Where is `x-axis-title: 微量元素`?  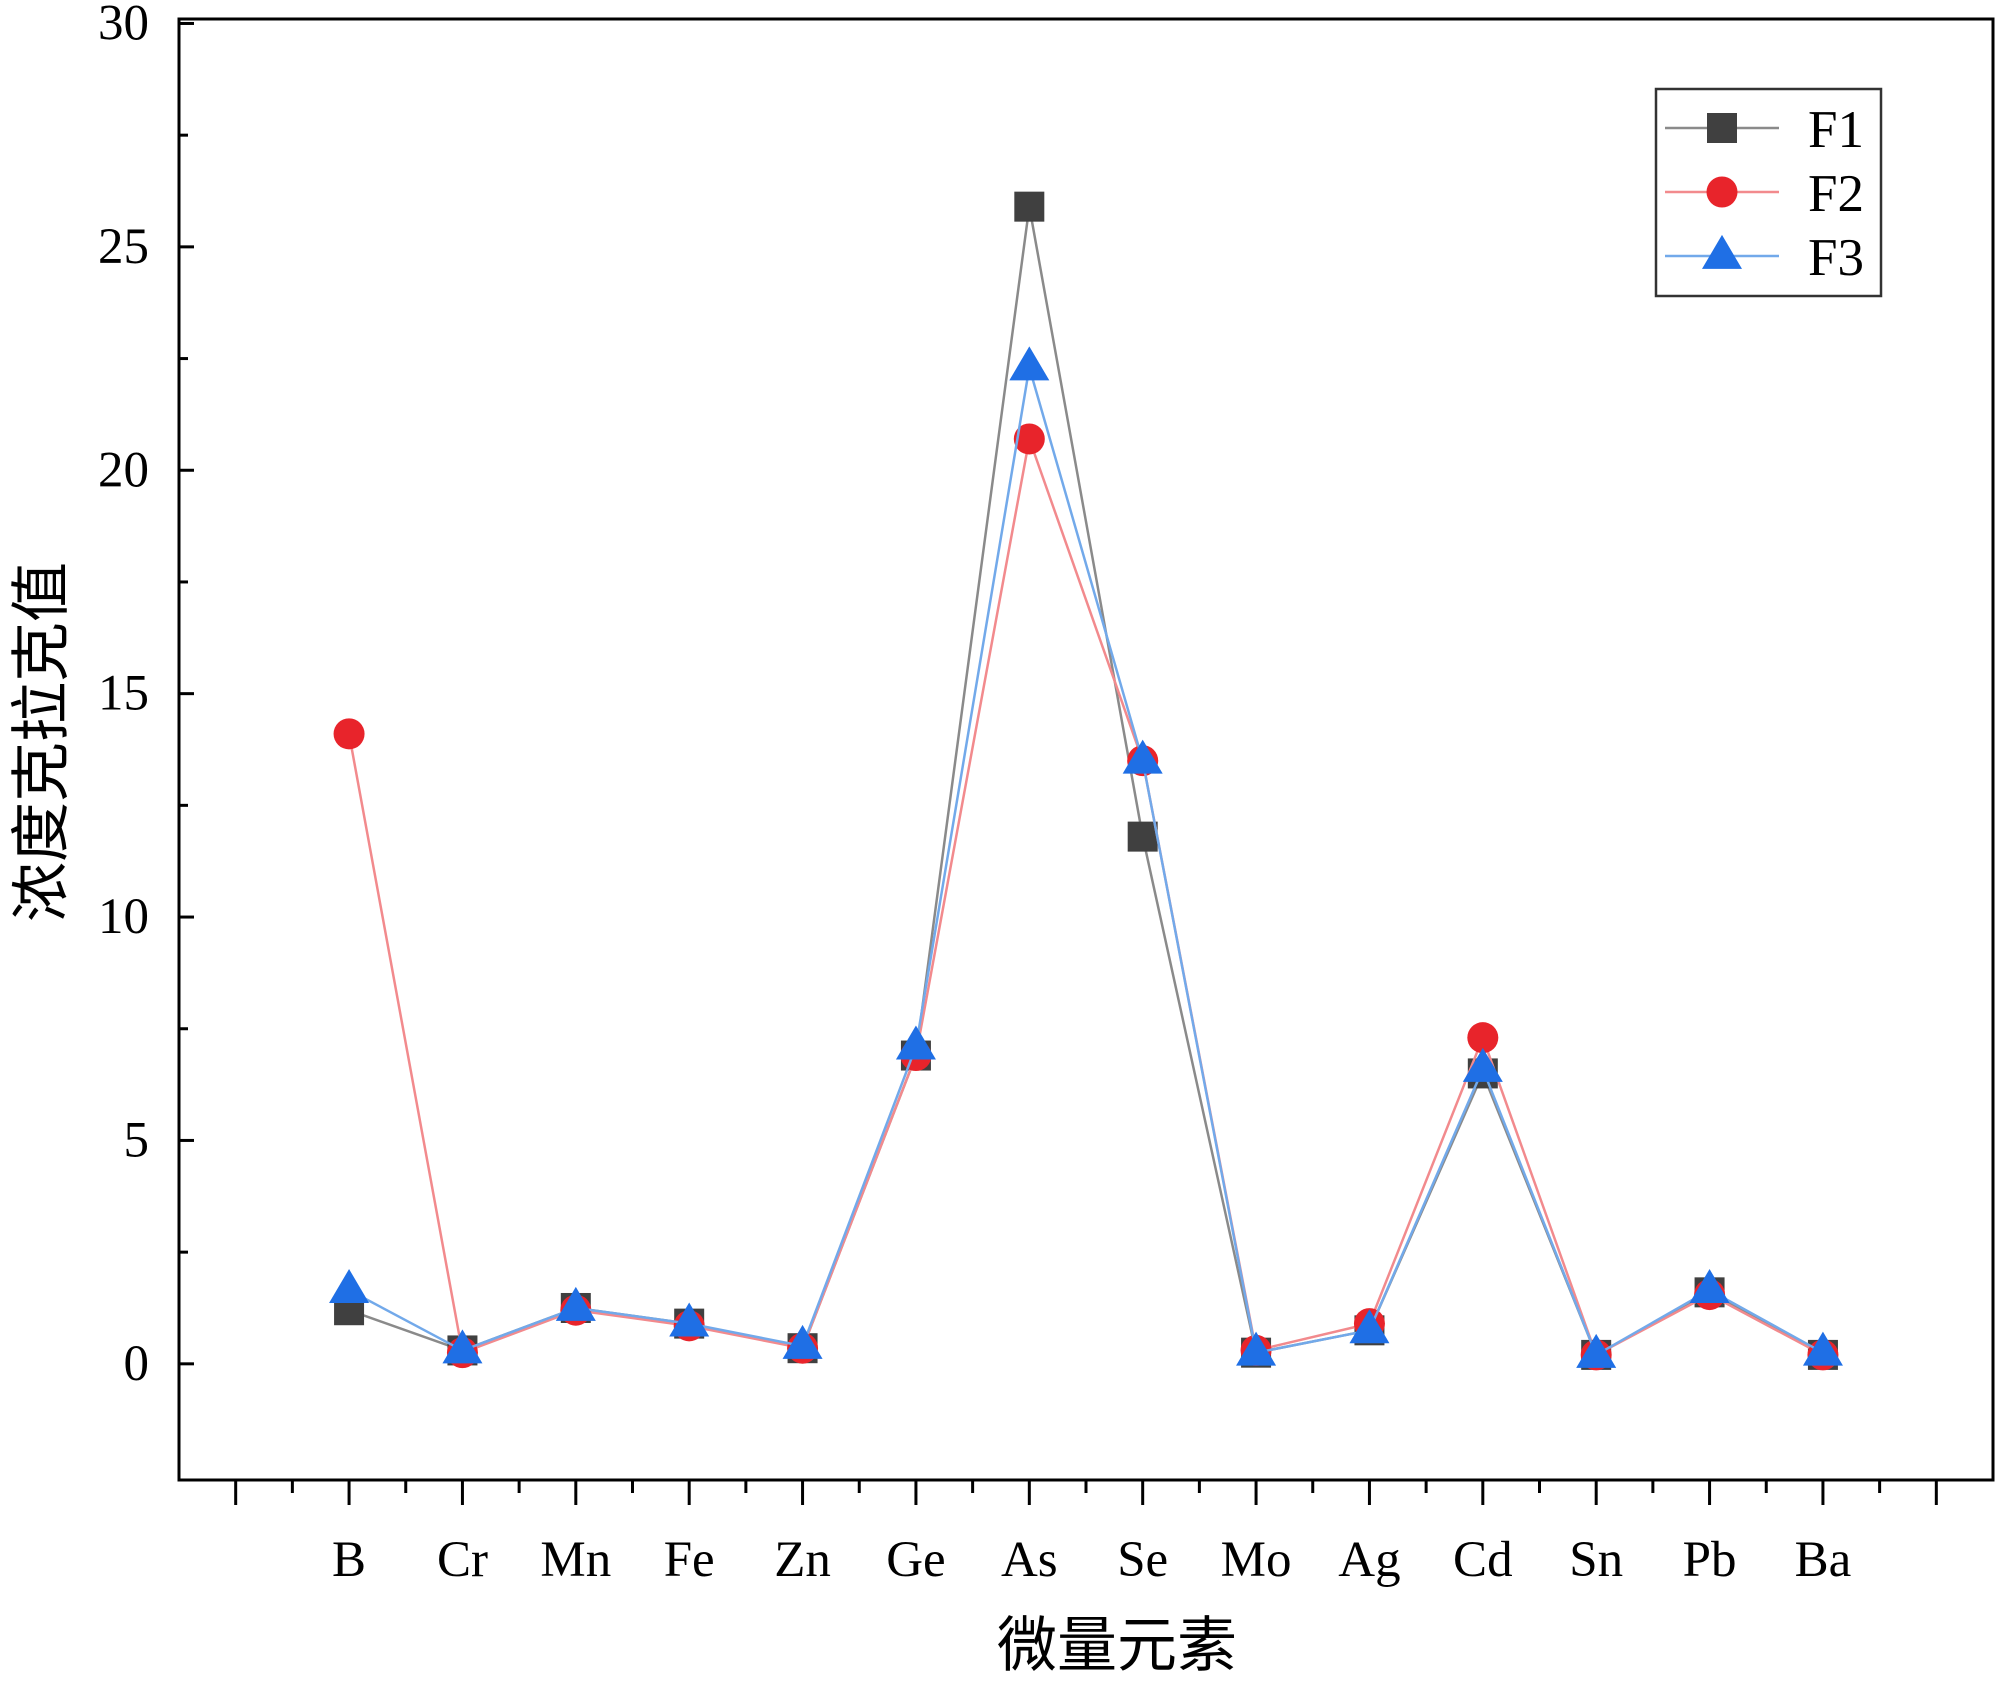
x-axis-title: 微量元素 is located at coordinates (1117, 1646).